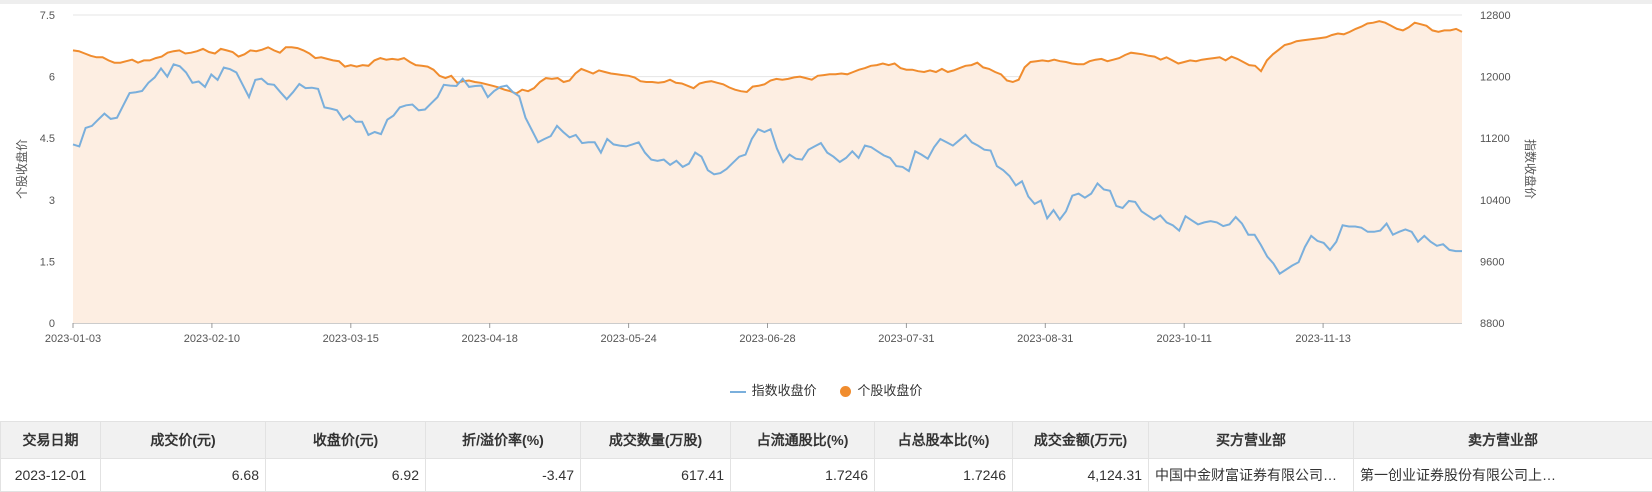 Image resolution: width=1652 pixels, height=492 pixels. I want to click on header-premium-rate: 折/溢价率(%), so click(503, 440).